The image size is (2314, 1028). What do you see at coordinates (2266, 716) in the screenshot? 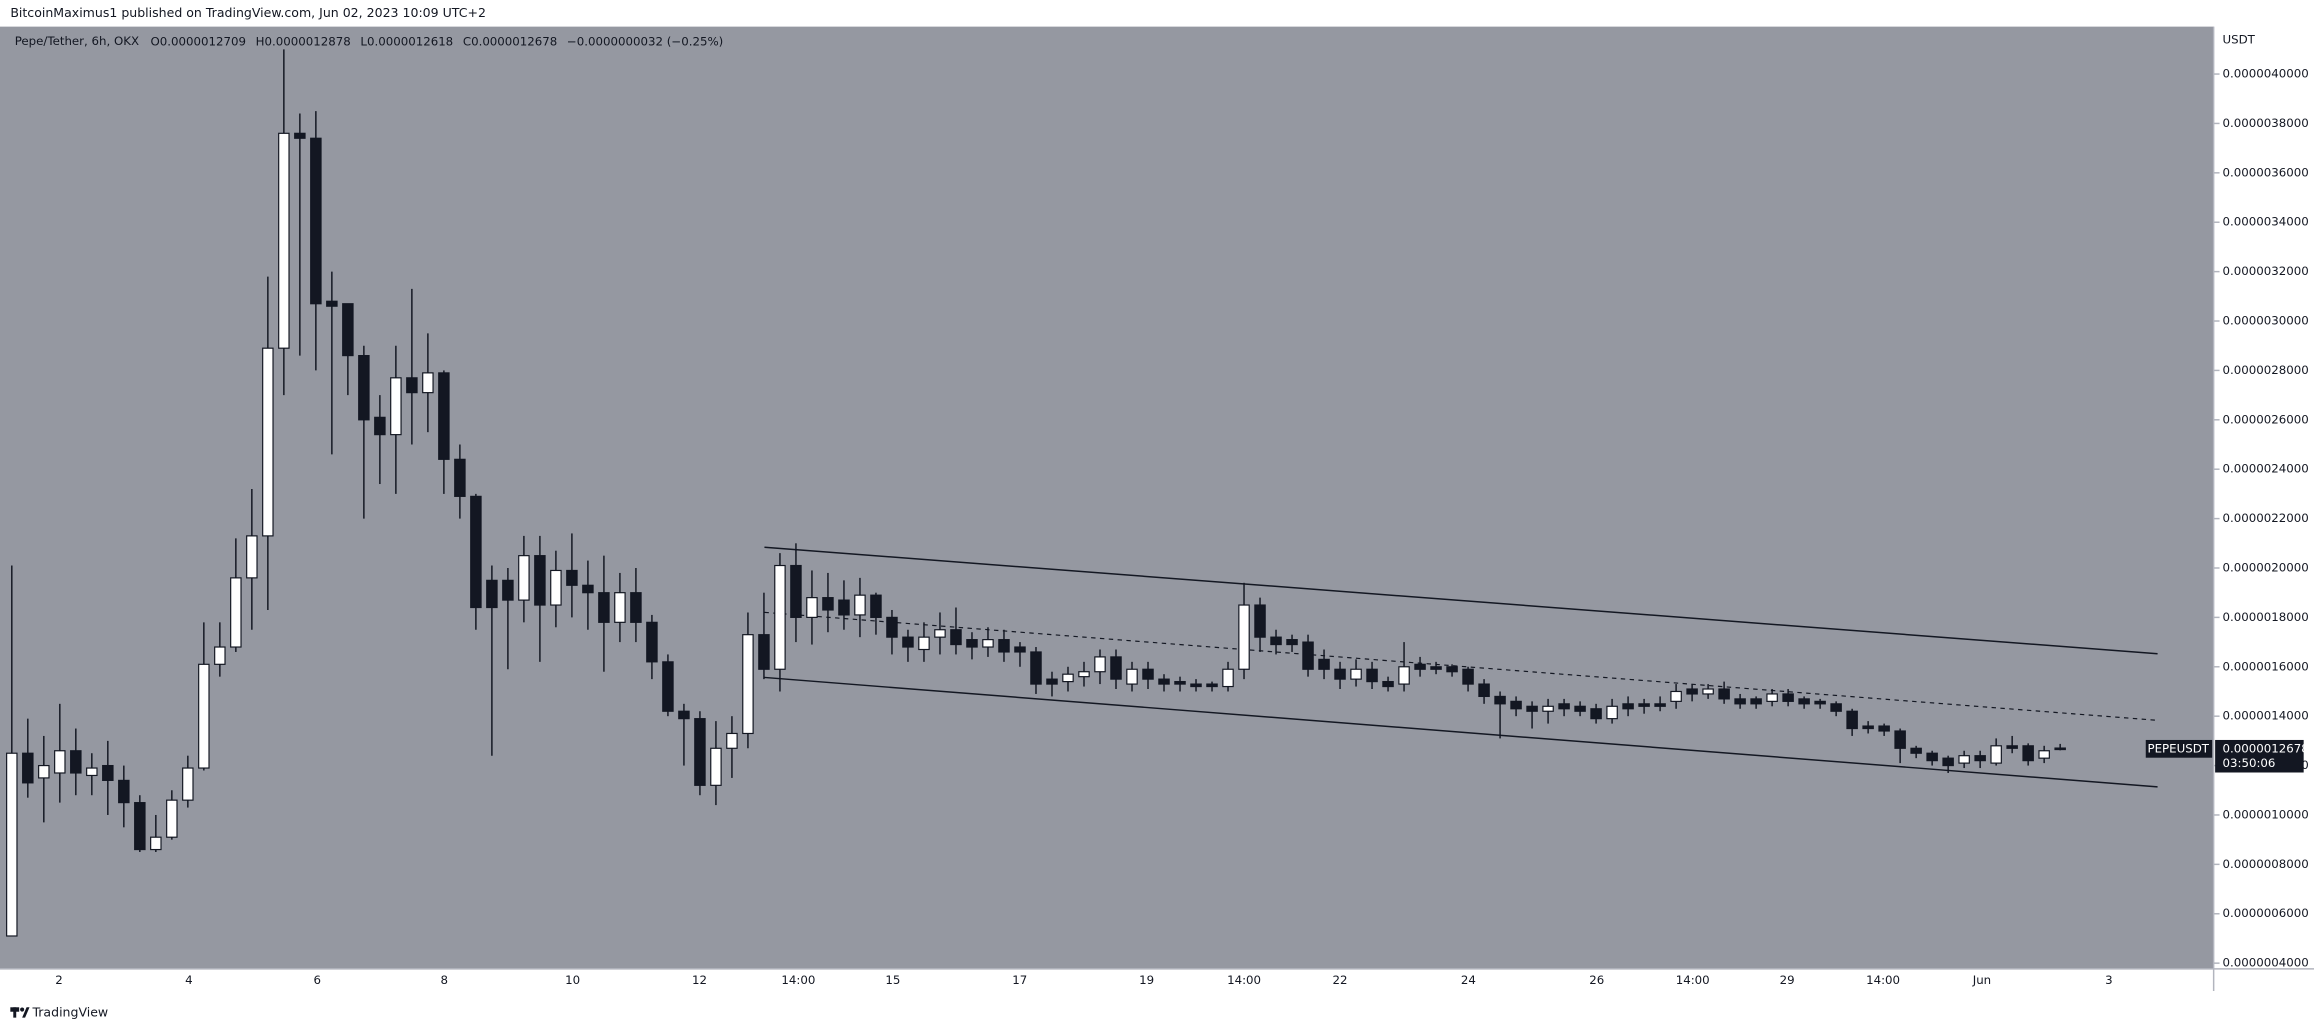
I see `y-tick-label: 0.0000014000` at bounding box center [2266, 716].